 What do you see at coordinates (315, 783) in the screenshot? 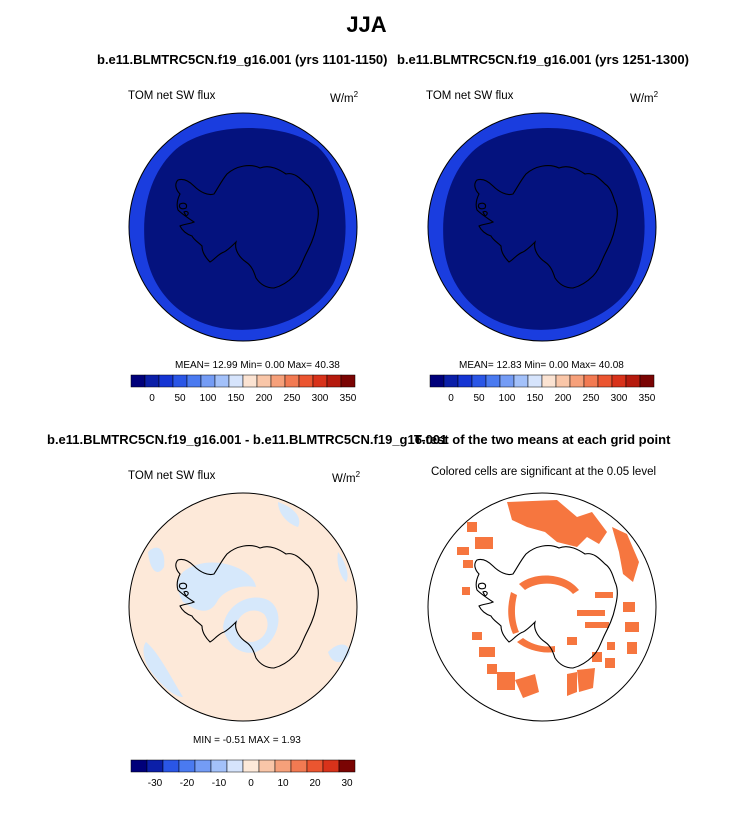
I see `panel3-colorbar-tick-label: 20` at bounding box center [315, 783].